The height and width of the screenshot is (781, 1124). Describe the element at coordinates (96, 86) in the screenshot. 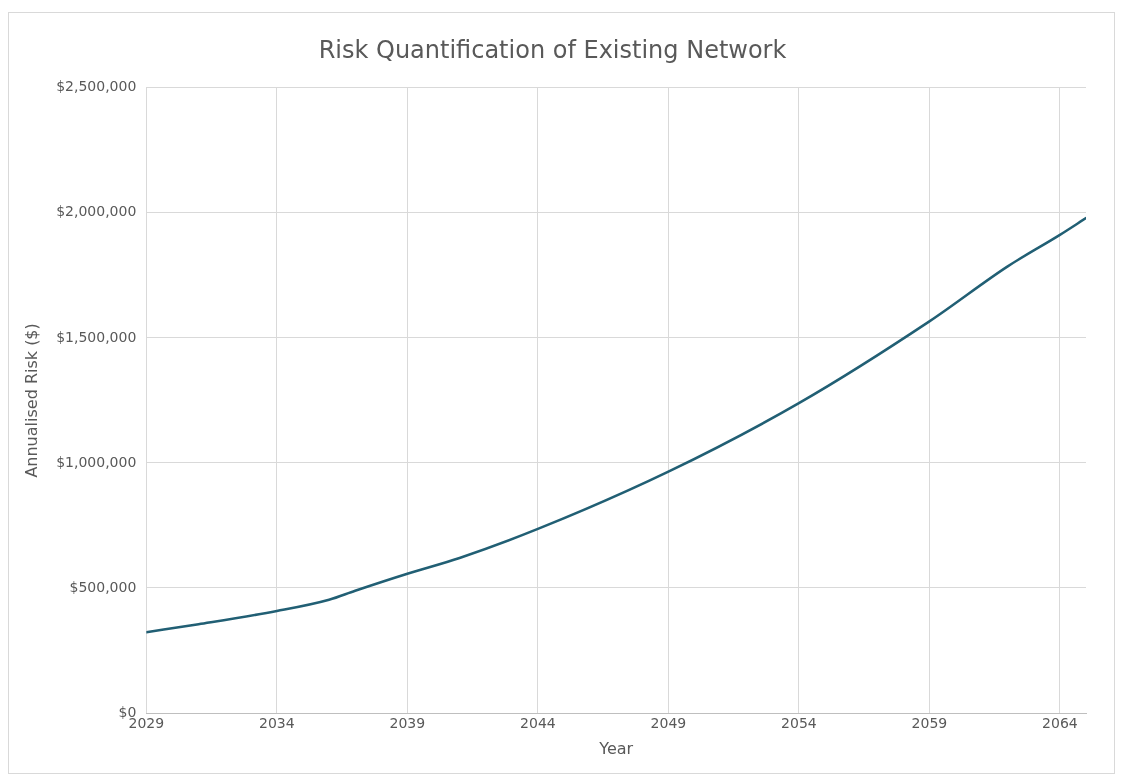

I see `y-tick-label: $2,500,000` at that location.